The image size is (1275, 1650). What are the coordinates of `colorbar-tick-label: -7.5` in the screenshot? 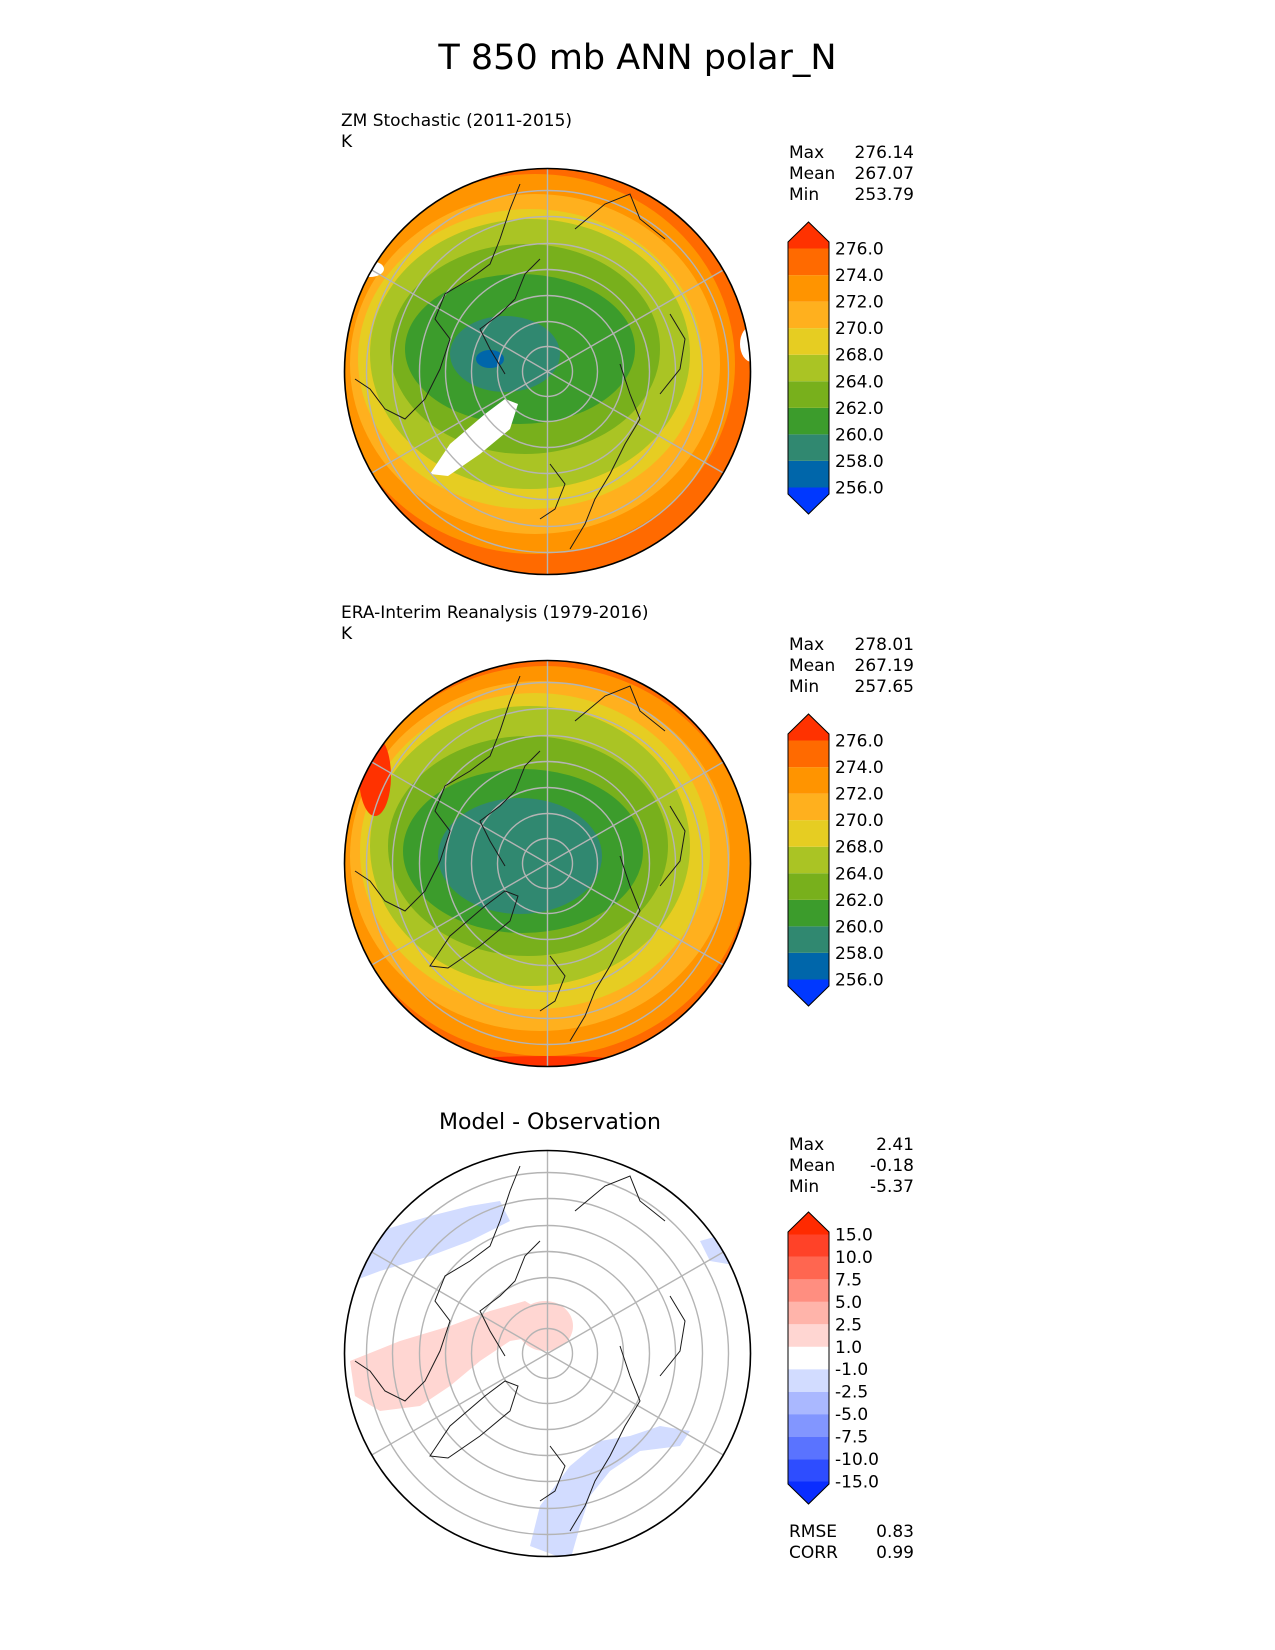 It's located at (851, 1438).